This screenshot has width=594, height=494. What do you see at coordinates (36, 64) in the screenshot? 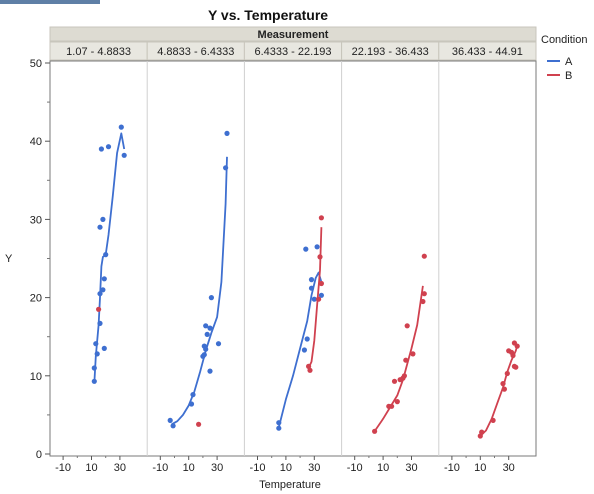
I see `y-tick-label: 50` at bounding box center [36, 64].